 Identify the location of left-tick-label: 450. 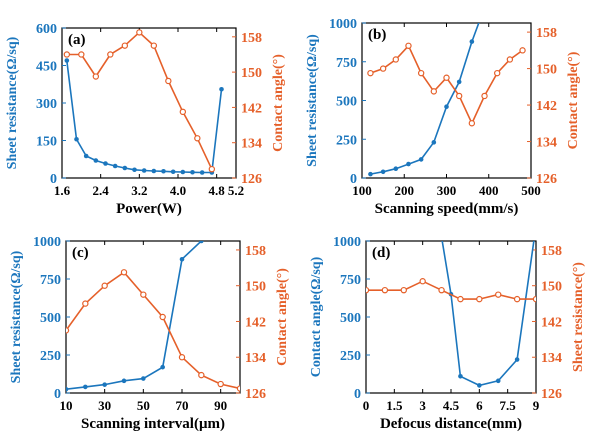
(46, 67).